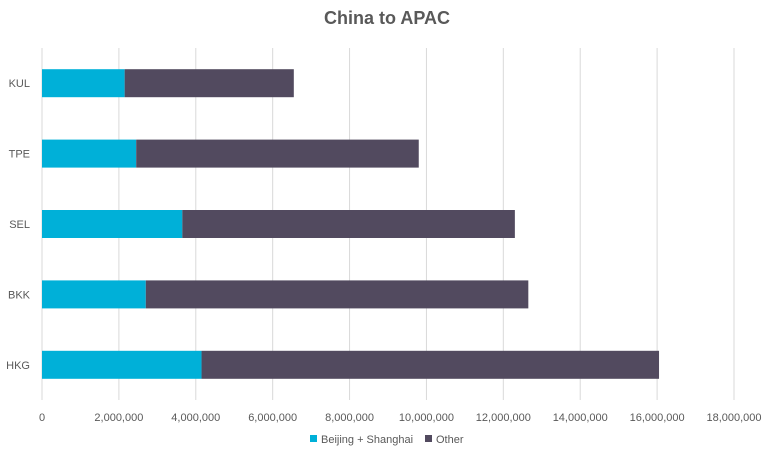 The height and width of the screenshot is (464, 774). What do you see at coordinates (19, 84) in the screenshot?
I see `category-label: KUL` at bounding box center [19, 84].